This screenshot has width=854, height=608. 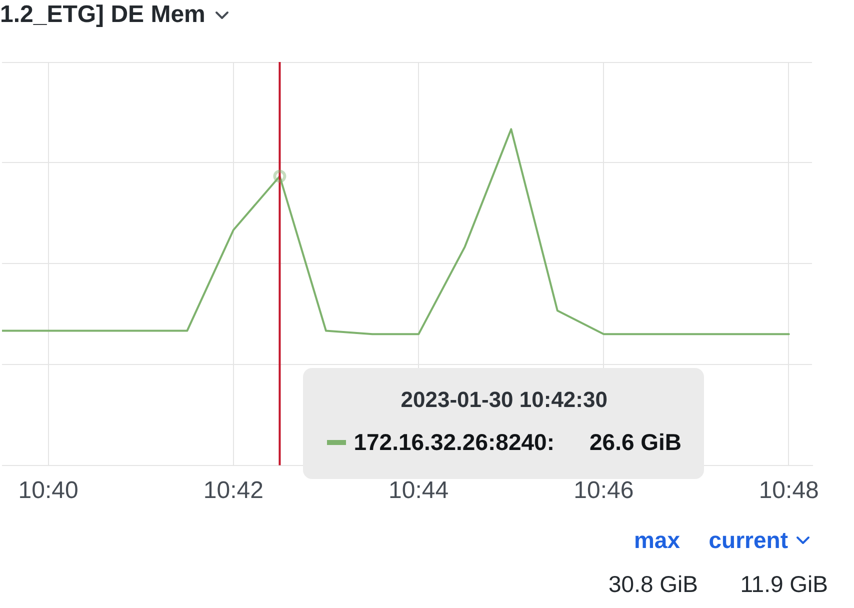 I want to click on x-tick-label: 10:46, so click(x=604, y=490).